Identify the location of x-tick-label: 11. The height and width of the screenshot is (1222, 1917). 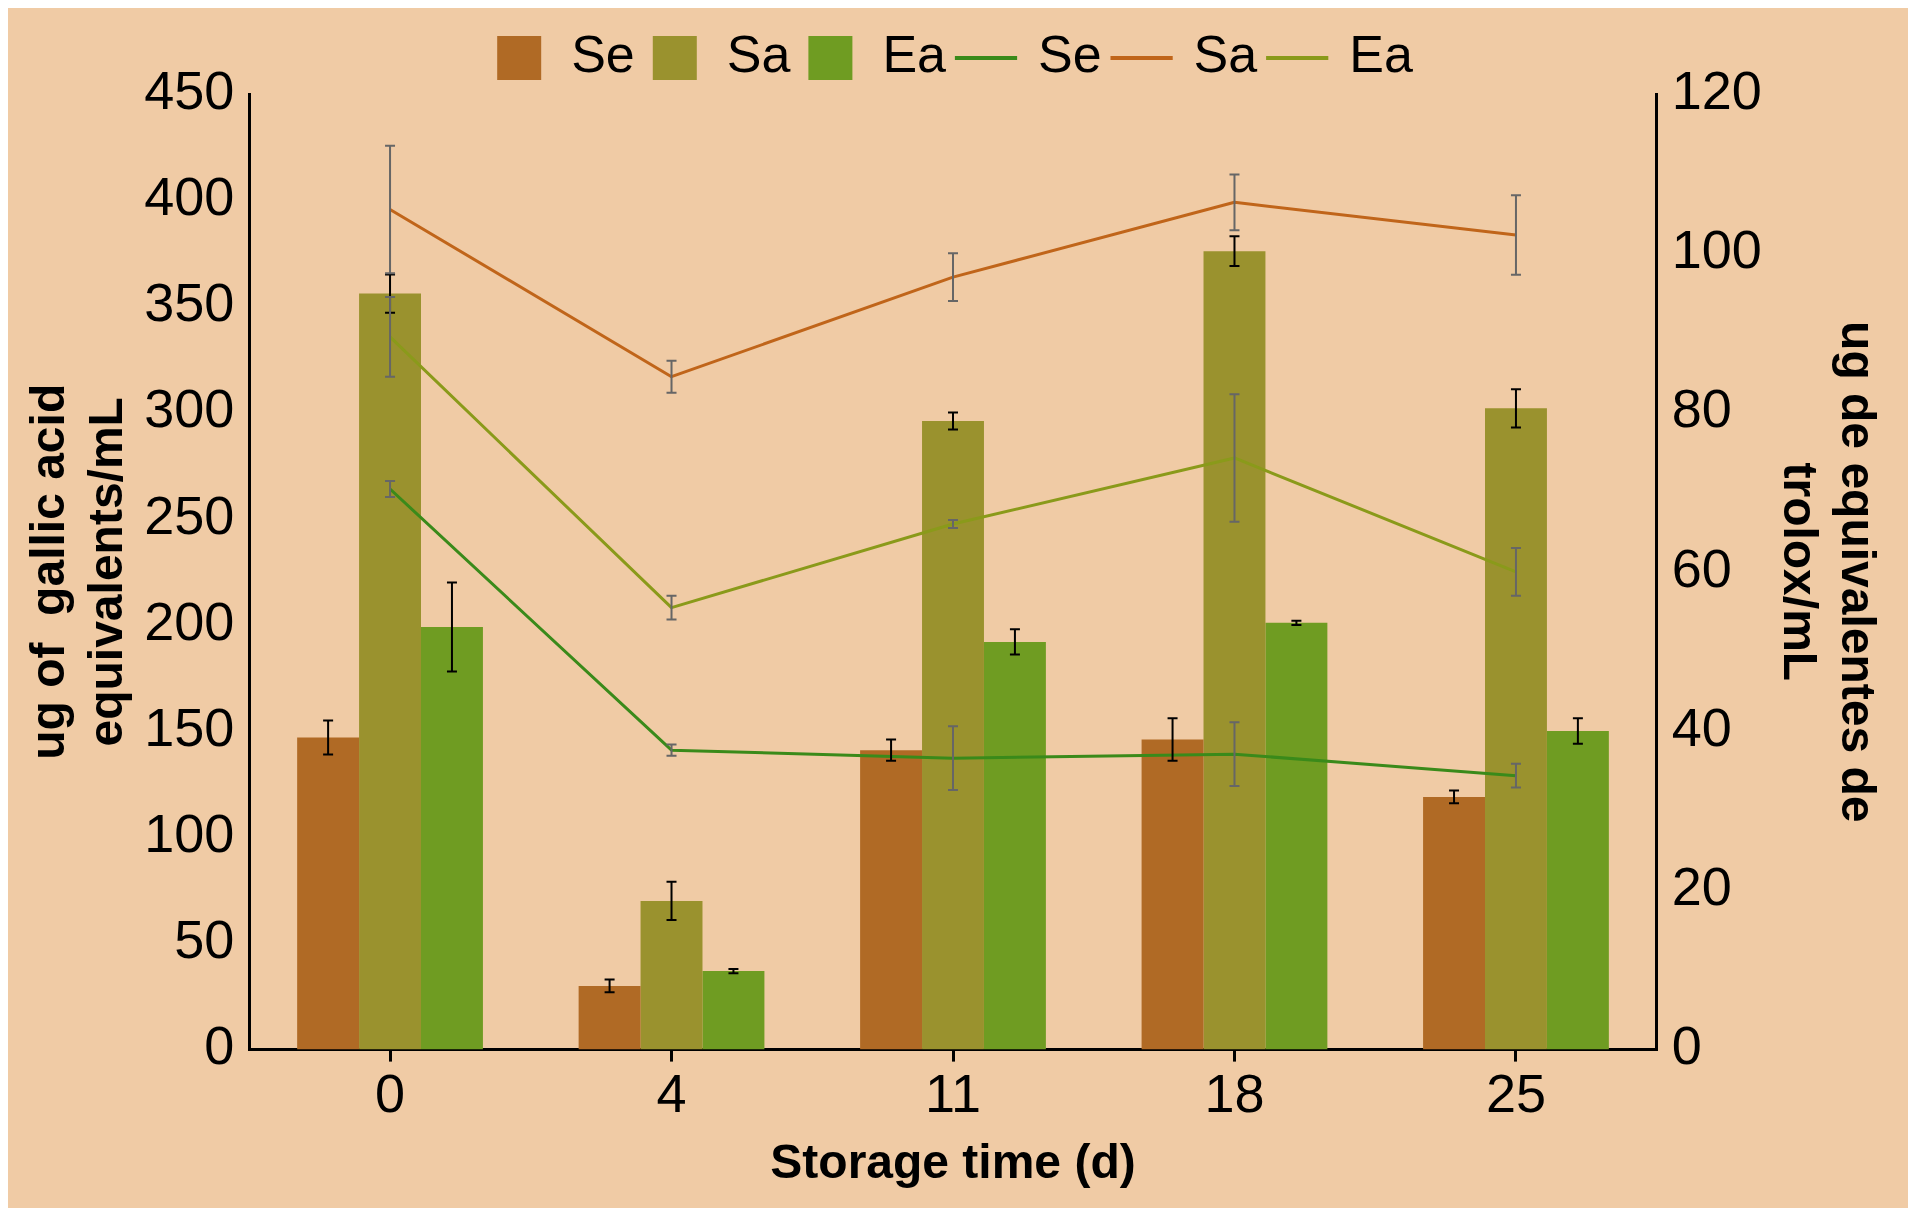
(953, 1092).